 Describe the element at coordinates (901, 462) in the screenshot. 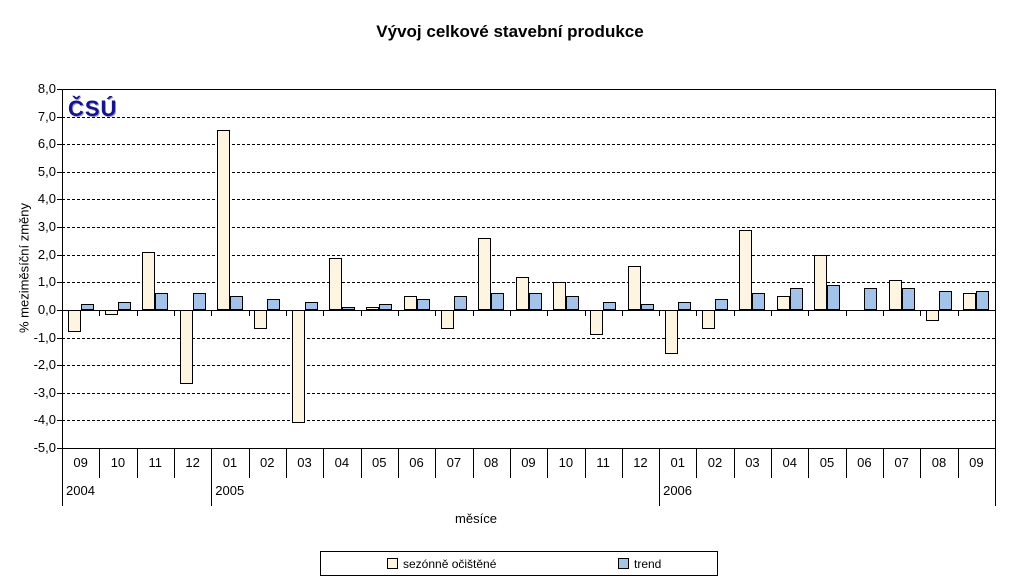

I see `x-tick-label: 07` at that location.